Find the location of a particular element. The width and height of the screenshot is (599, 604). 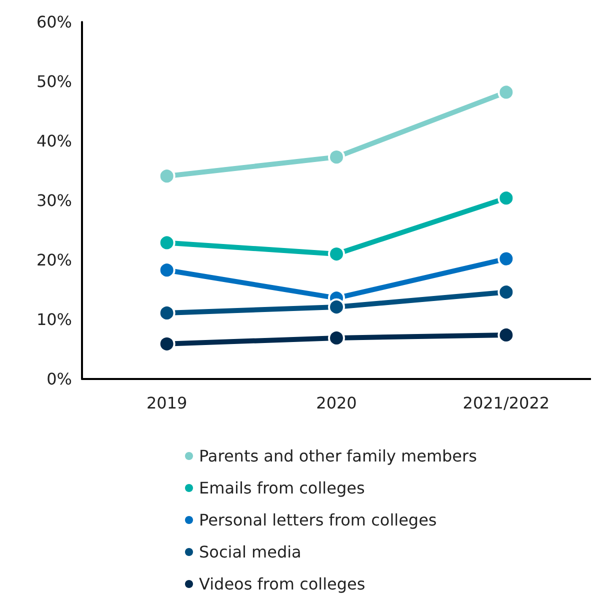

legend-label: Parents and other family members is located at coordinates (338, 456).